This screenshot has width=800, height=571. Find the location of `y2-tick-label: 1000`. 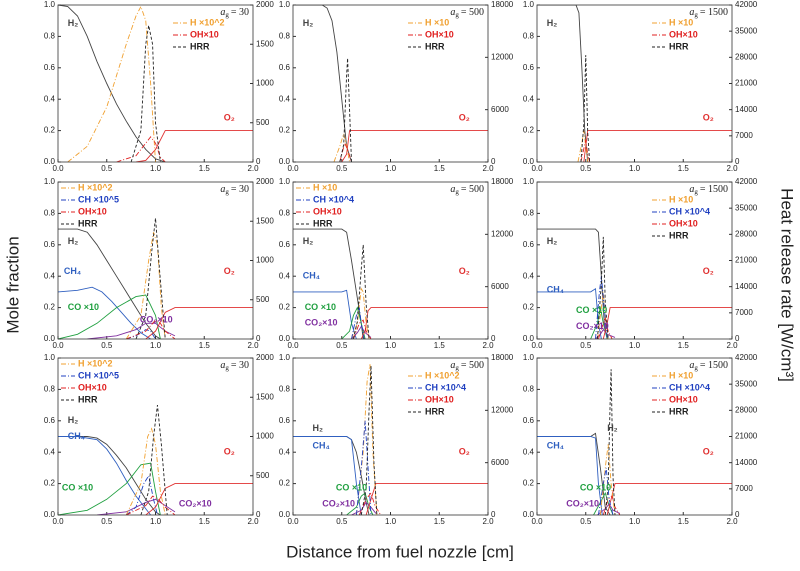

y2-tick-label: 1000 is located at coordinates (265, 436).